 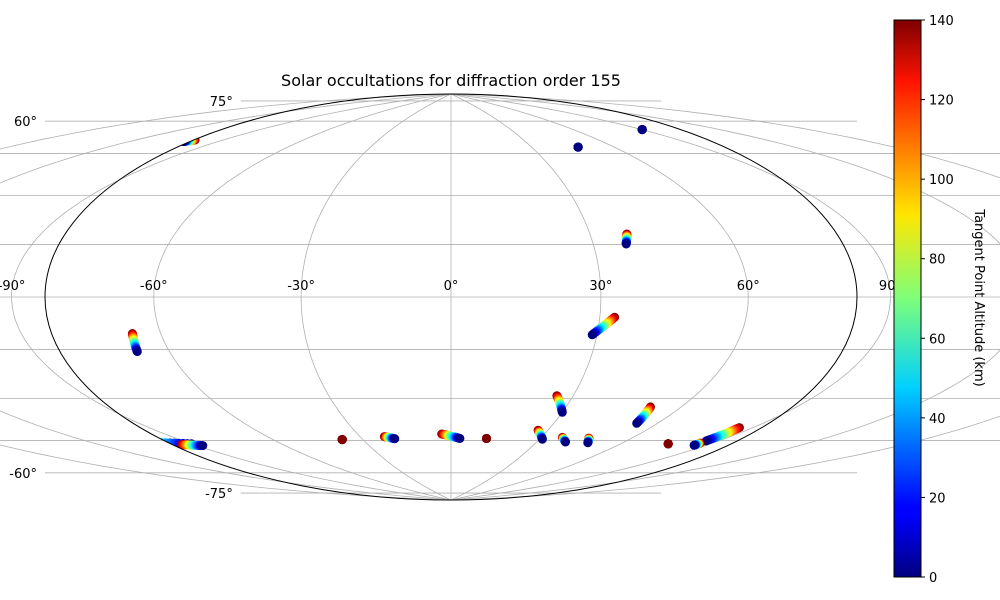 I want to click on colorbar-tick-label: 20, so click(x=937, y=498).